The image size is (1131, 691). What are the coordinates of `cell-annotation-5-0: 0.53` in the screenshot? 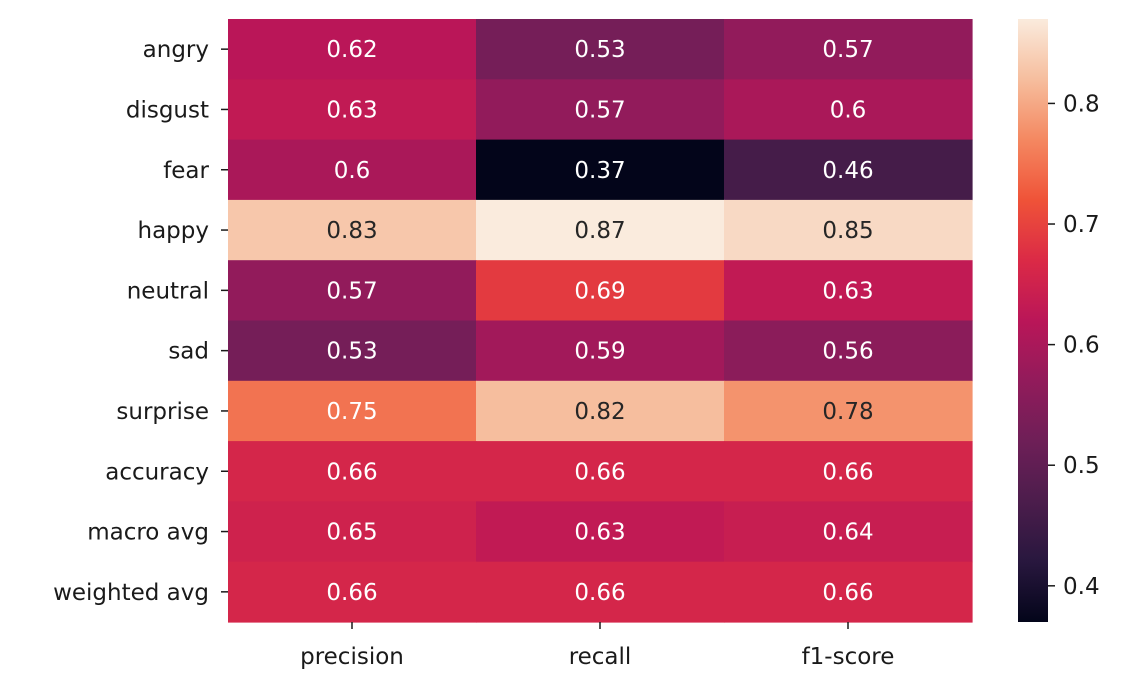 It's located at (351, 352).